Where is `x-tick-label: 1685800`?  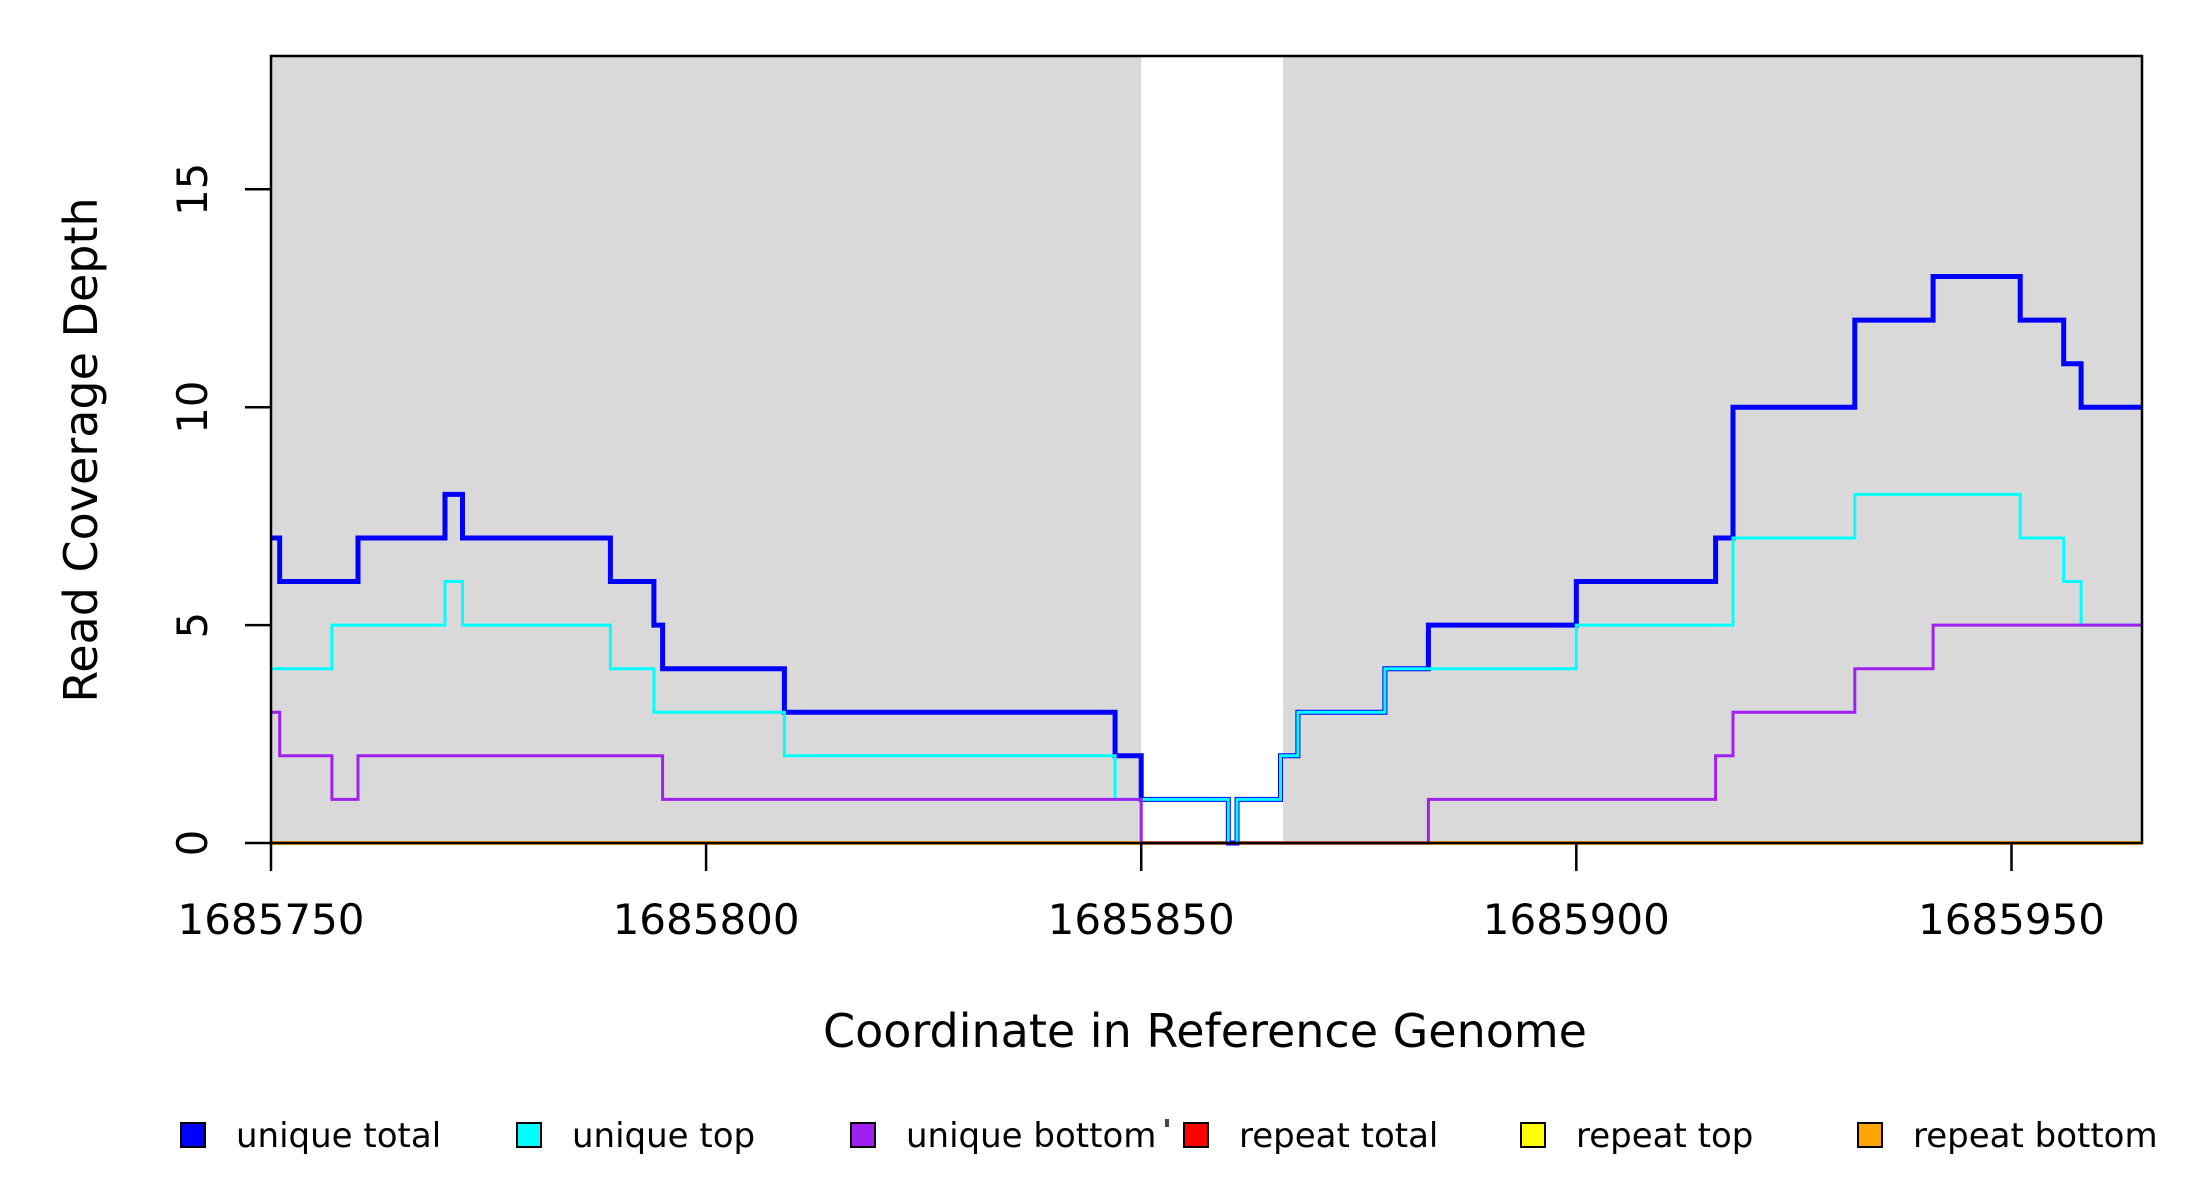 x-tick-label: 1685800 is located at coordinates (706, 919).